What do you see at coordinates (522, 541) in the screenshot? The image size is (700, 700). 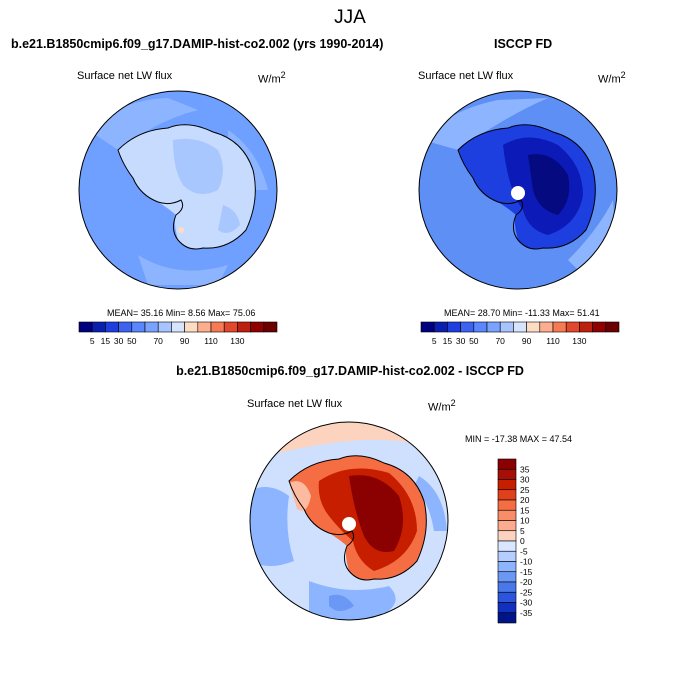 I see `colorbar-tick-label: 0` at bounding box center [522, 541].